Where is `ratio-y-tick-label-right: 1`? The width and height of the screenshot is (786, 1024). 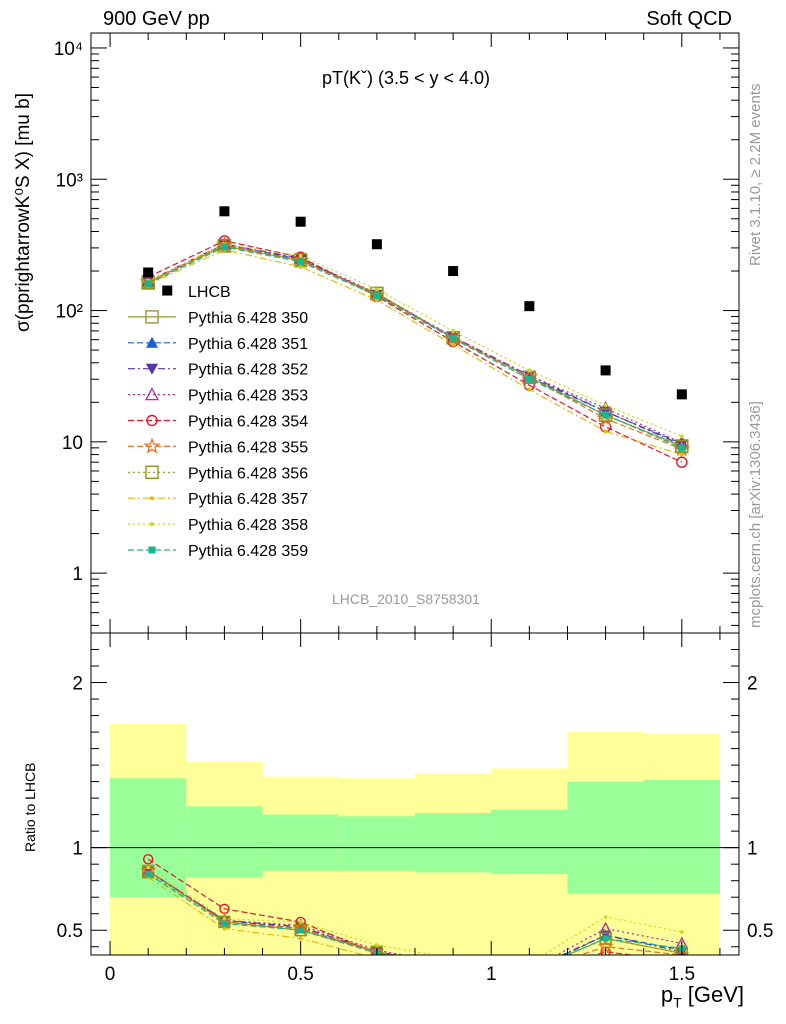
ratio-y-tick-label-right: 1 is located at coordinates (752, 849).